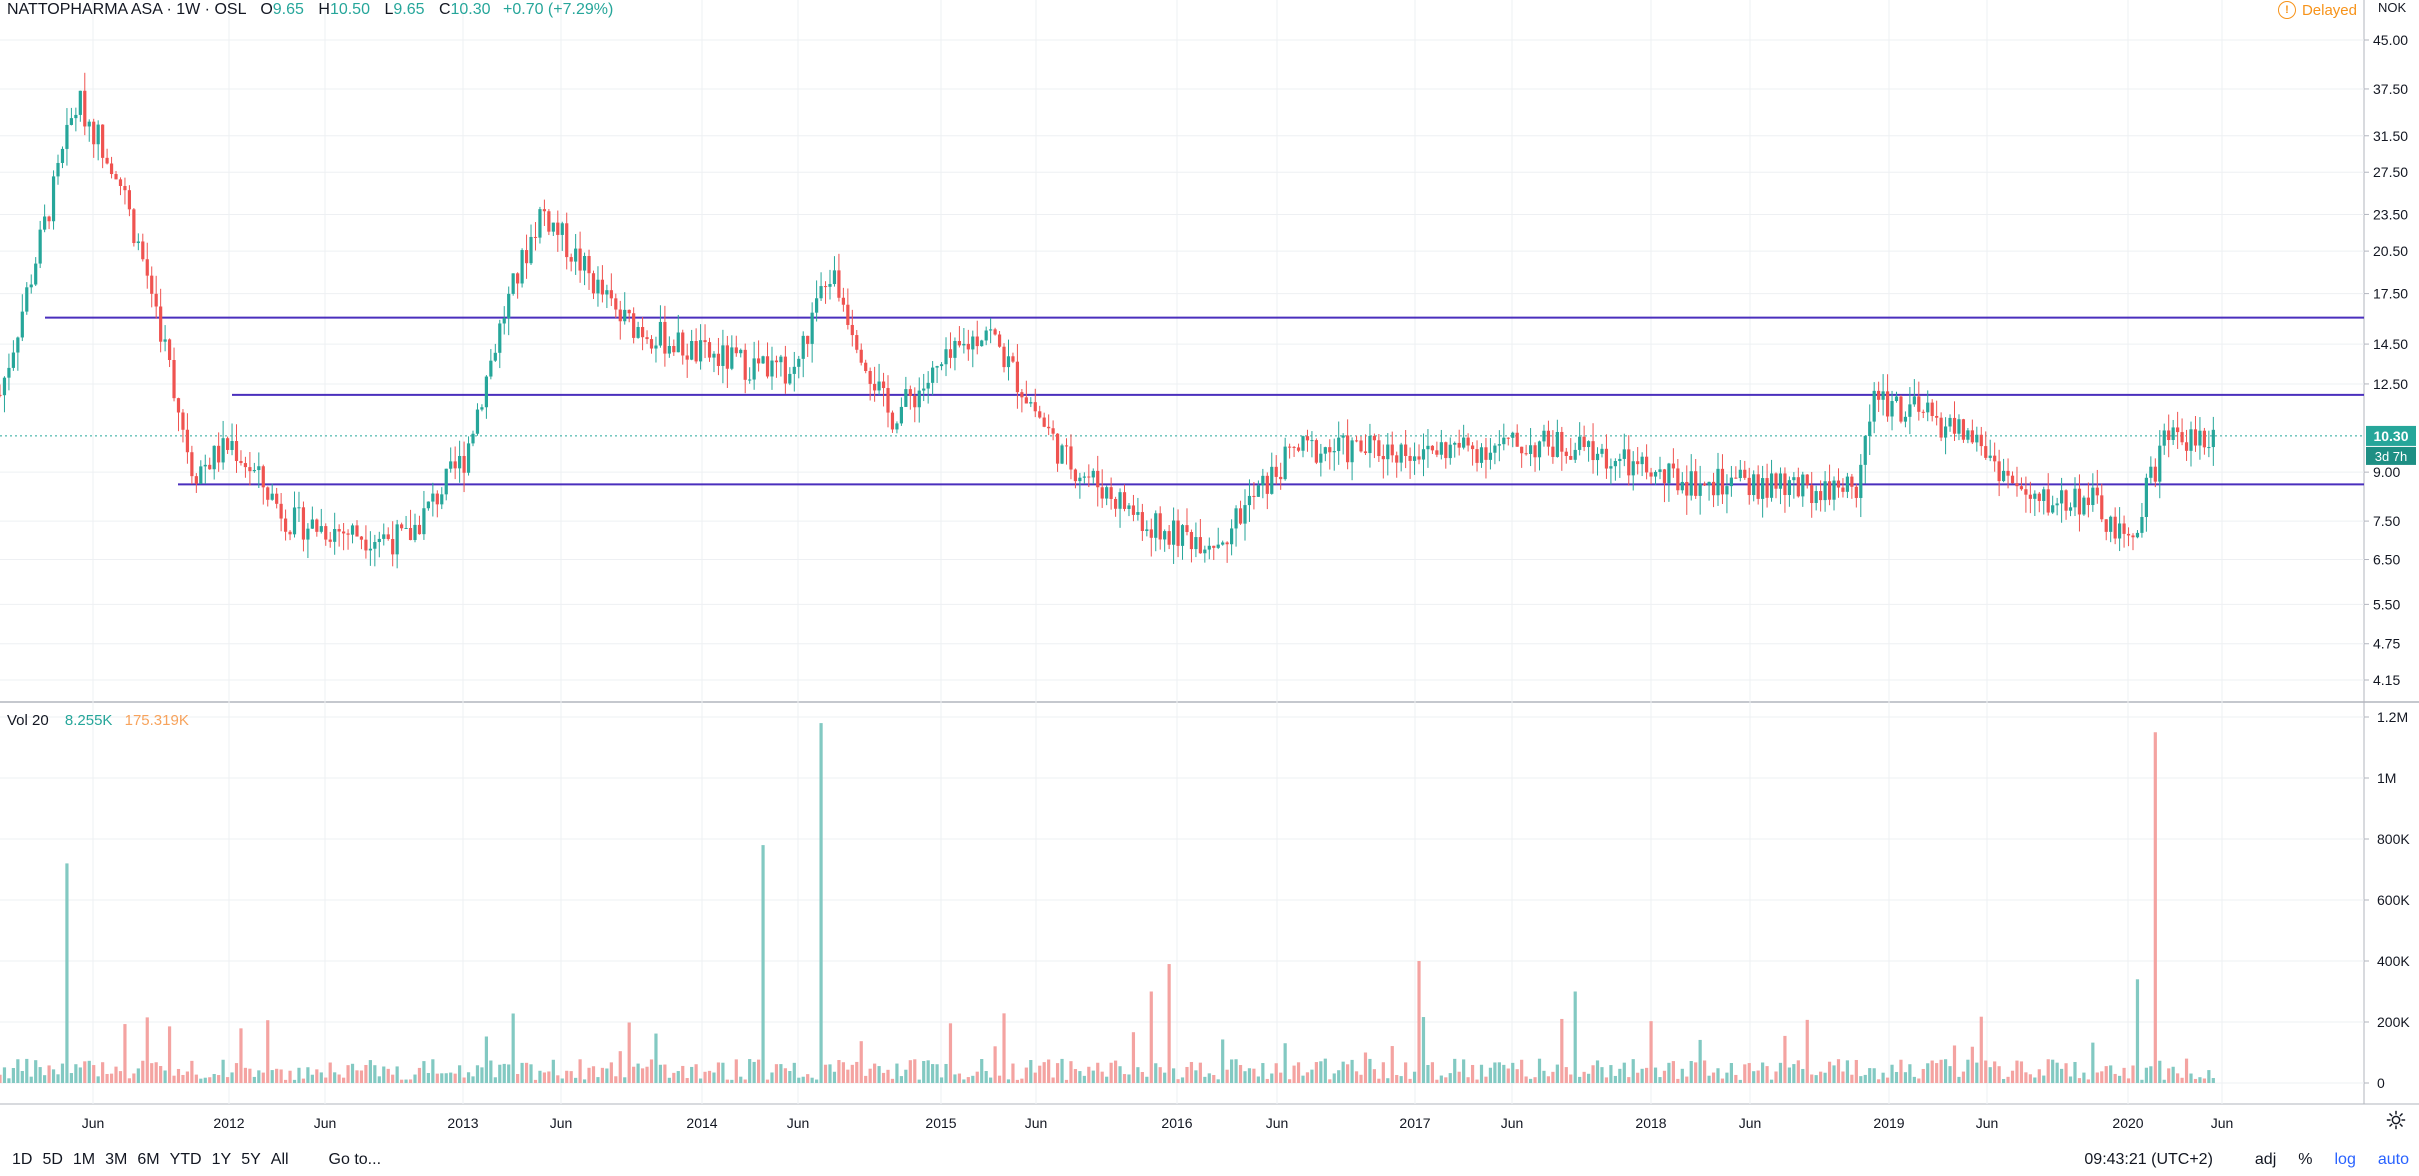 This screenshot has height=1176, width=2419. Describe the element at coordinates (279, 1159) in the screenshot. I see `range-all: All` at that location.